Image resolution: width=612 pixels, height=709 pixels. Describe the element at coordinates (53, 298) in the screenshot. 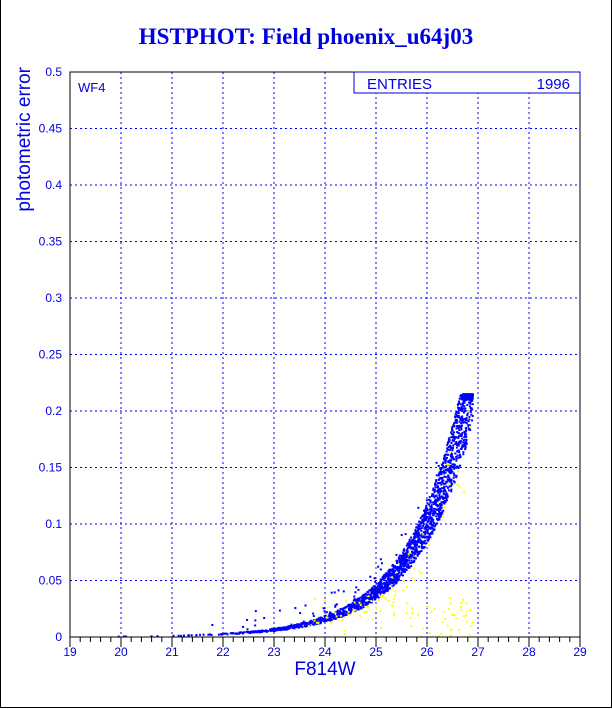

I see `y-tick-label: 0.3` at that location.